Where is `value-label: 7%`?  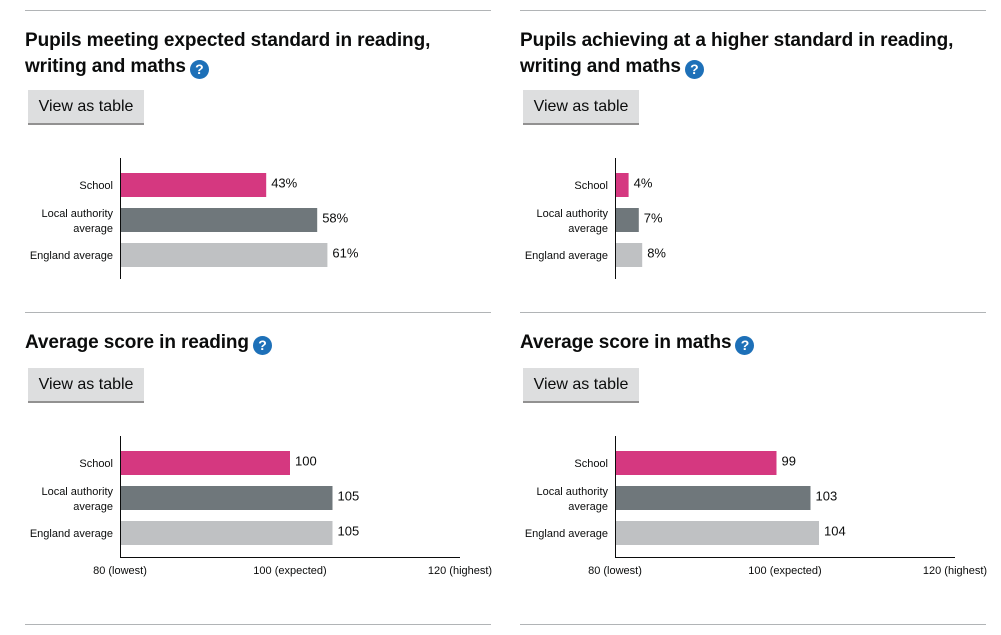 value-label: 7% is located at coordinates (653, 218).